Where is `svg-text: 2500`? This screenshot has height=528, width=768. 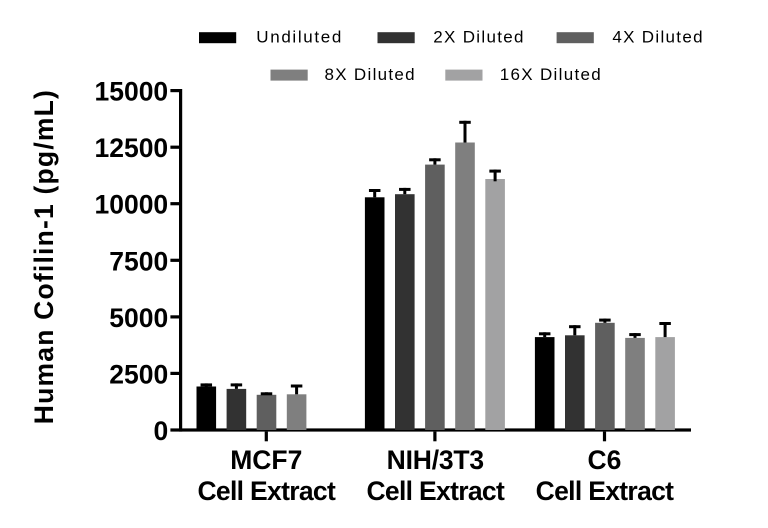 svg-text: 2500 is located at coordinates (138, 374).